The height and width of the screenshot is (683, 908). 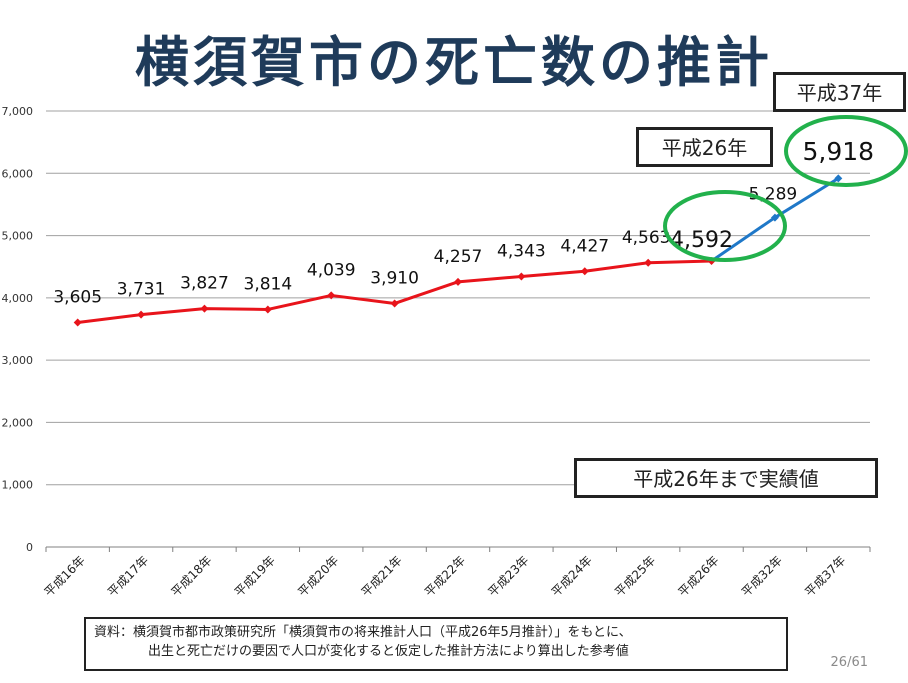 What do you see at coordinates (331, 270) in the screenshot?
I see `data-label: 4,039` at bounding box center [331, 270].